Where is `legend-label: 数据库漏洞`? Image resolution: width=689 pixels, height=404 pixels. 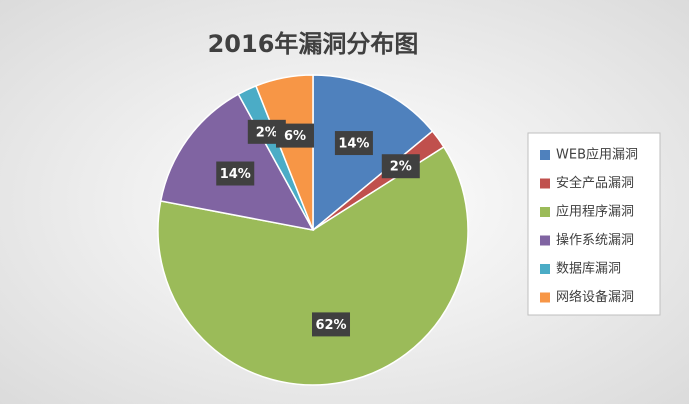 legend-label: 数据库漏洞 is located at coordinates (588, 269).